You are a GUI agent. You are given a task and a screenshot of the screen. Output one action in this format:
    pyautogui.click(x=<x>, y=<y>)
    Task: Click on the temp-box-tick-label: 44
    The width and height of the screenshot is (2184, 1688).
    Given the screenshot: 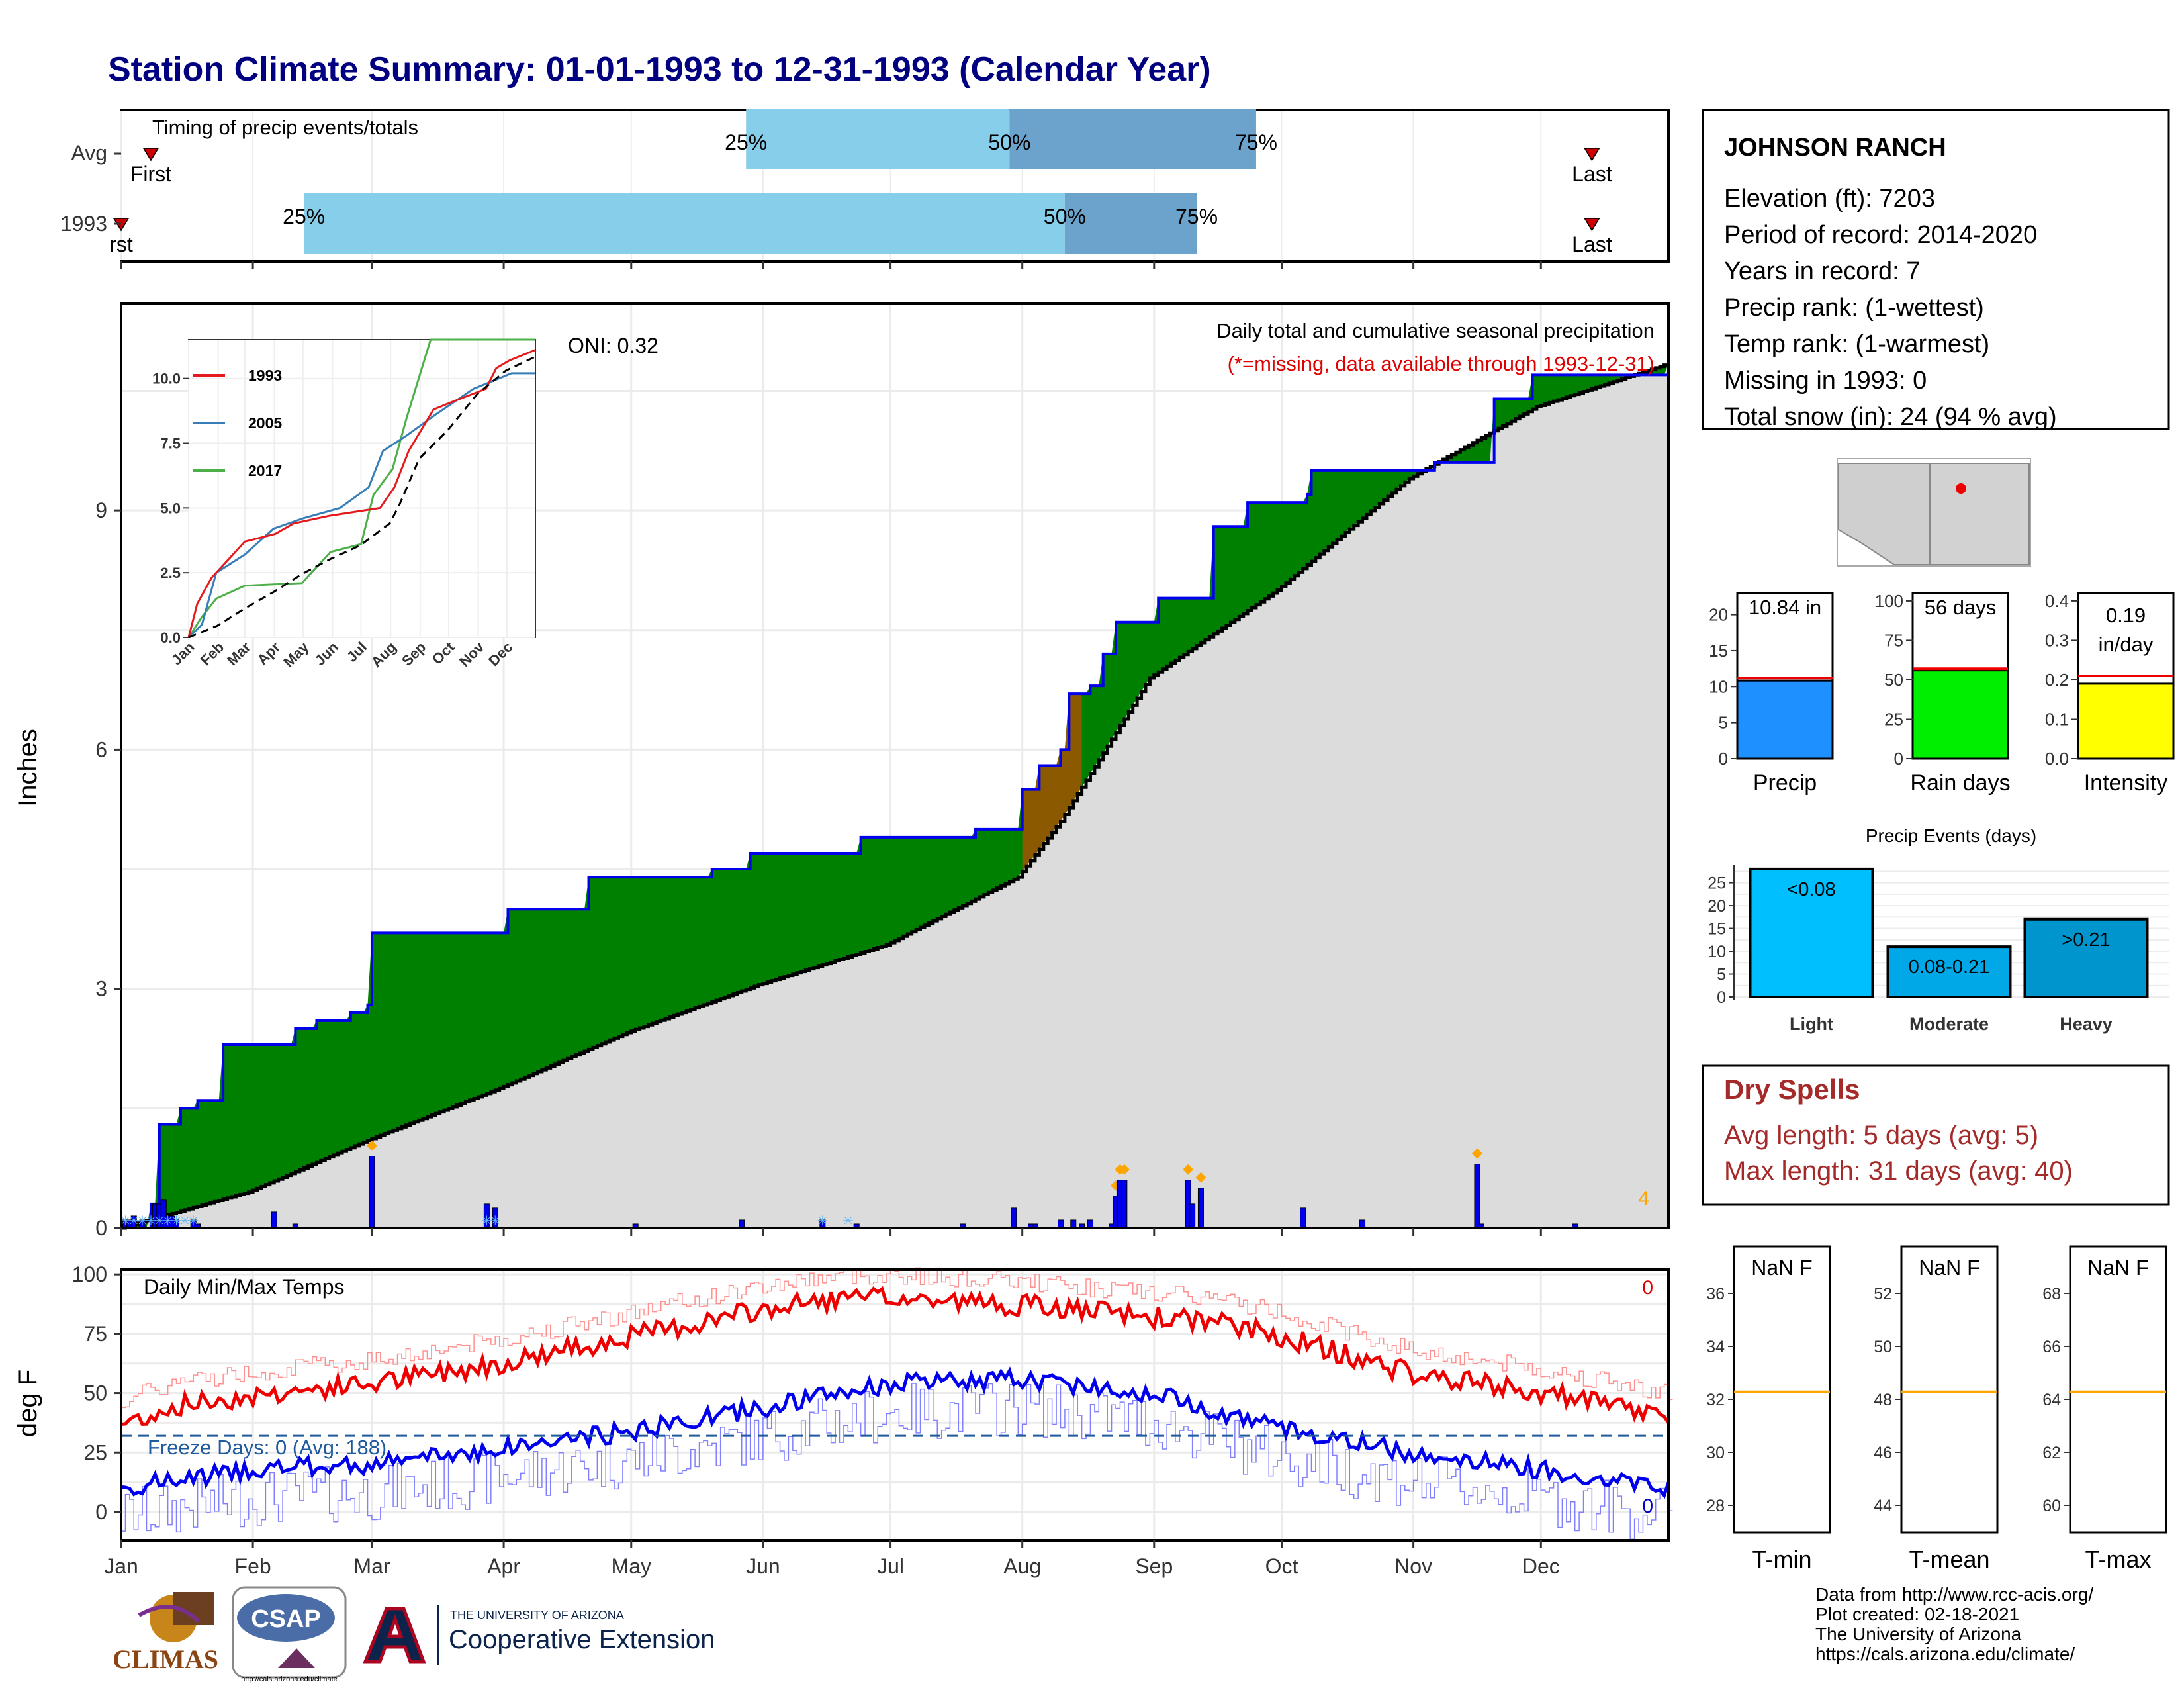 What is the action you would take?
    pyautogui.click(x=1883, y=1506)
    